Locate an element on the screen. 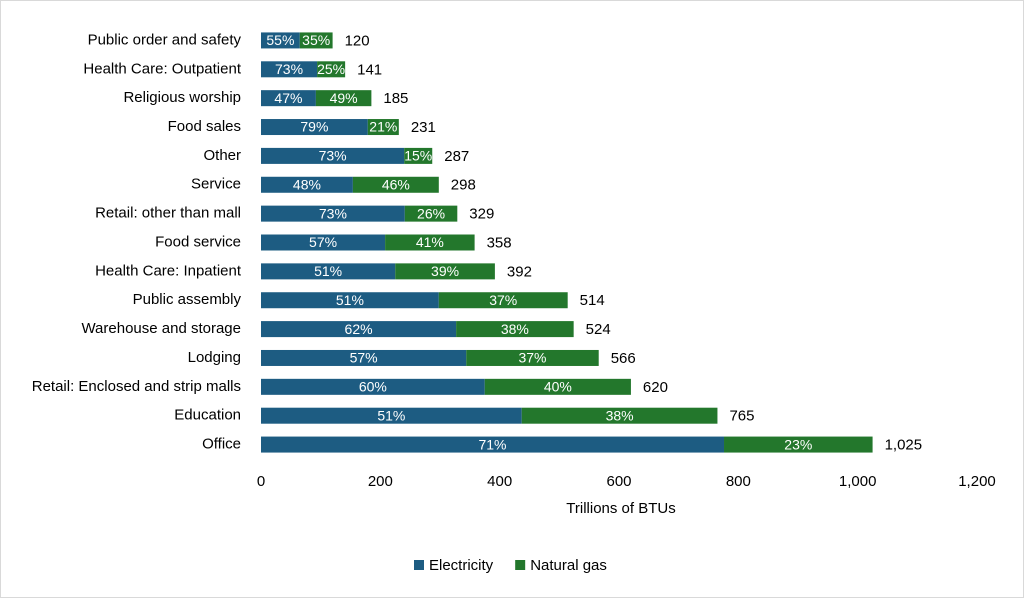 This screenshot has height=598, width=1024. total-label: 358 is located at coordinates (499, 242).